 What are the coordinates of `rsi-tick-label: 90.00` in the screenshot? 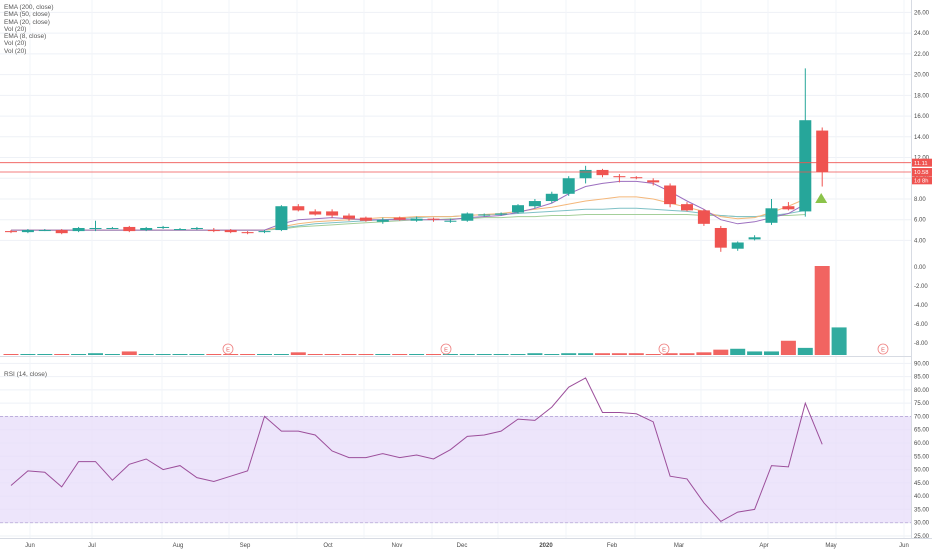 It's located at (922, 364).